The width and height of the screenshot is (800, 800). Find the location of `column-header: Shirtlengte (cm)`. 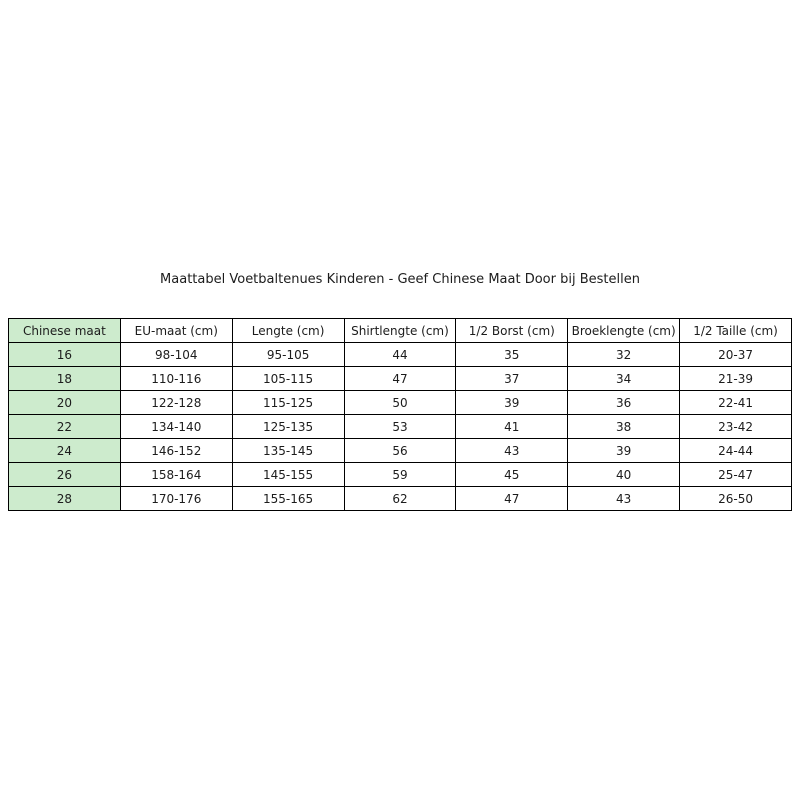

column-header: Shirtlengte (cm) is located at coordinates (400, 330).